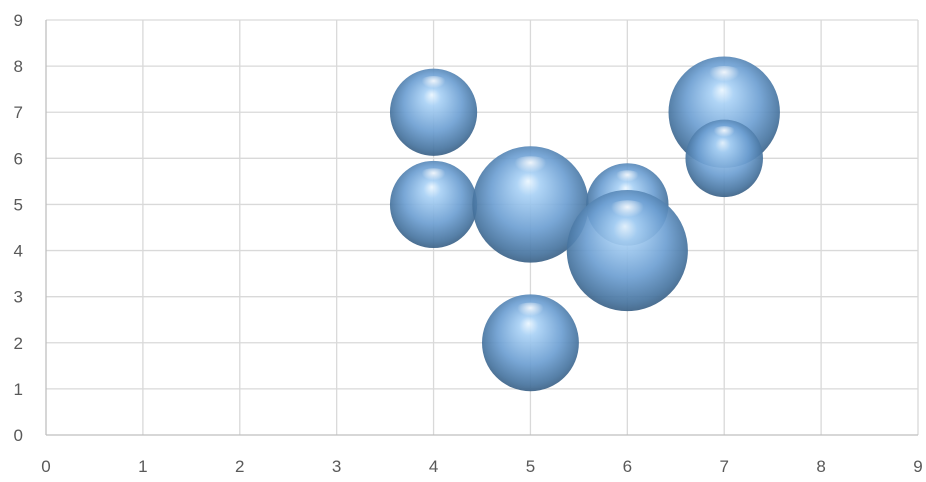 The width and height of the screenshot is (926, 482). Describe the element at coordinates (45, 466) in the screenshot. I see `x-tick-label: 0` at that location.